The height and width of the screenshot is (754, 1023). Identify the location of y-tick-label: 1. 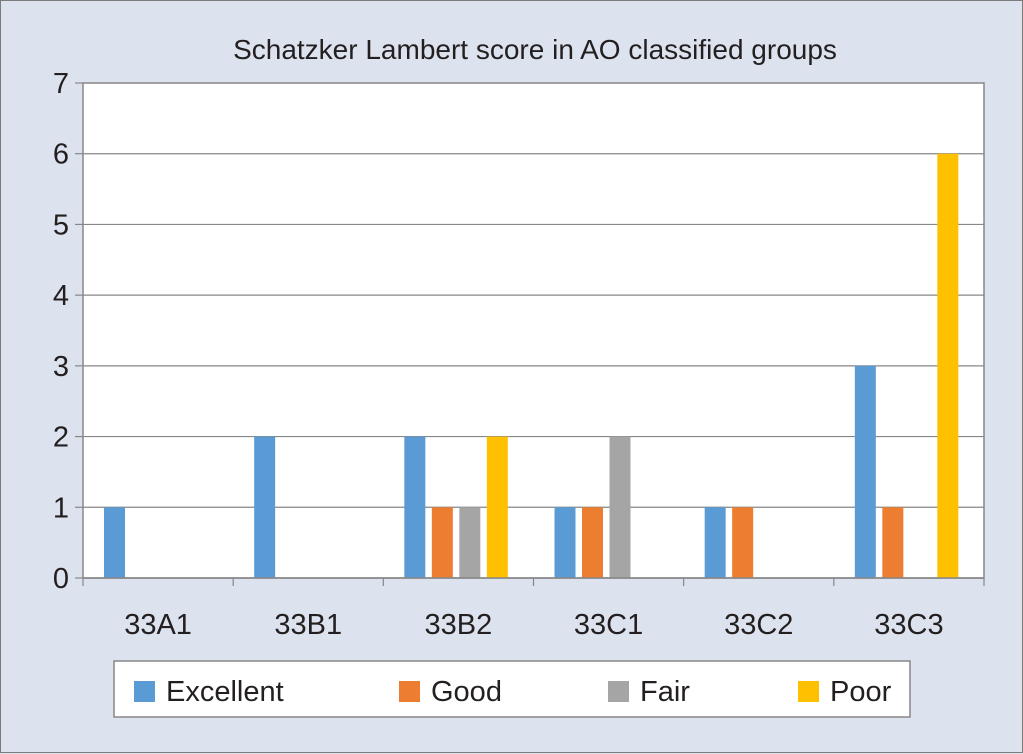
(61, 508).